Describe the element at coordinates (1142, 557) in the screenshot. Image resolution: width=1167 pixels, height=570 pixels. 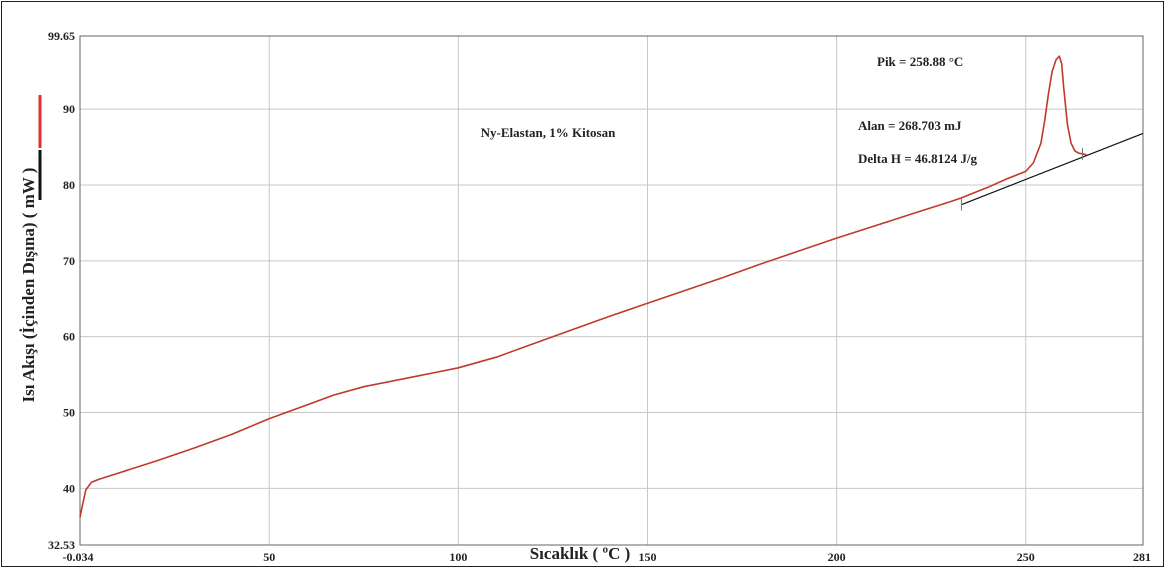
I see `x-max-label: 281` at that location.